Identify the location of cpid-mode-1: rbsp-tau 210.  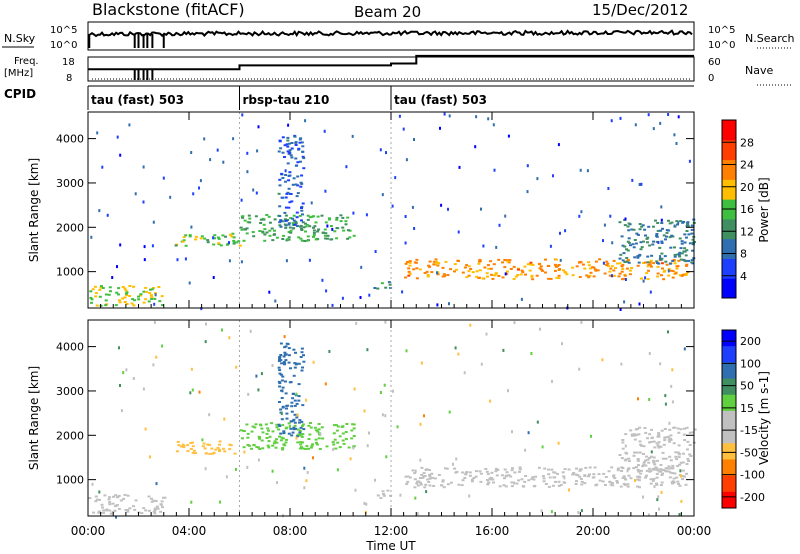
(286, 100).